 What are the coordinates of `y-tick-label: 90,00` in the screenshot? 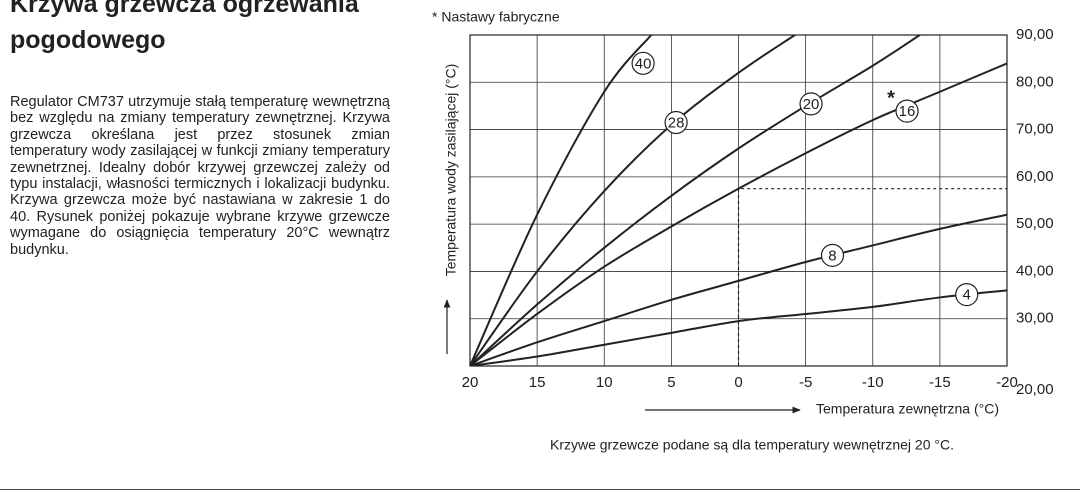 It's located at (1035, 34).